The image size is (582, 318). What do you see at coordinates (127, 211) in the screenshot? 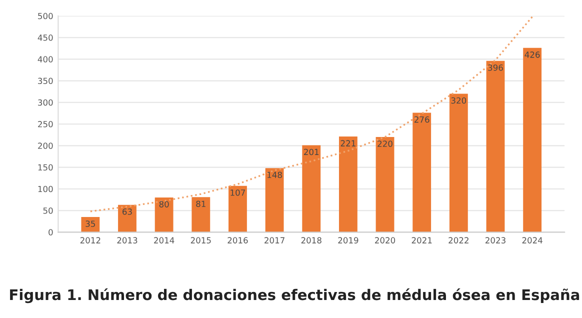
I see `data-label: 63` at bounding box center [127, 211].